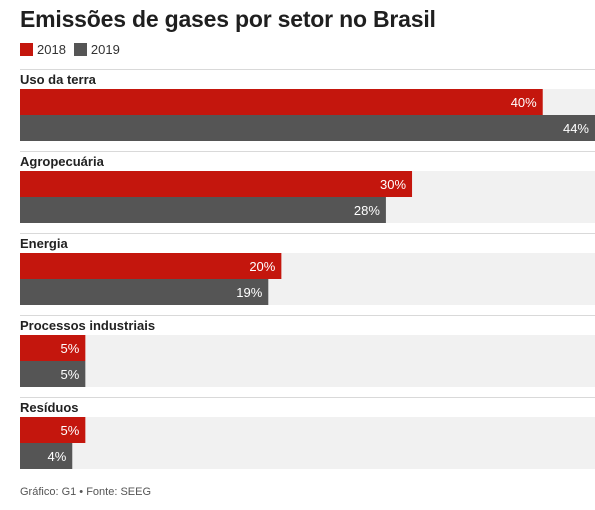 The image size is (595, 510). What do you see at coordinates (49, 407) in the screenshot?
I see `category-label: Resíduos` at bounding box center [49, 407].